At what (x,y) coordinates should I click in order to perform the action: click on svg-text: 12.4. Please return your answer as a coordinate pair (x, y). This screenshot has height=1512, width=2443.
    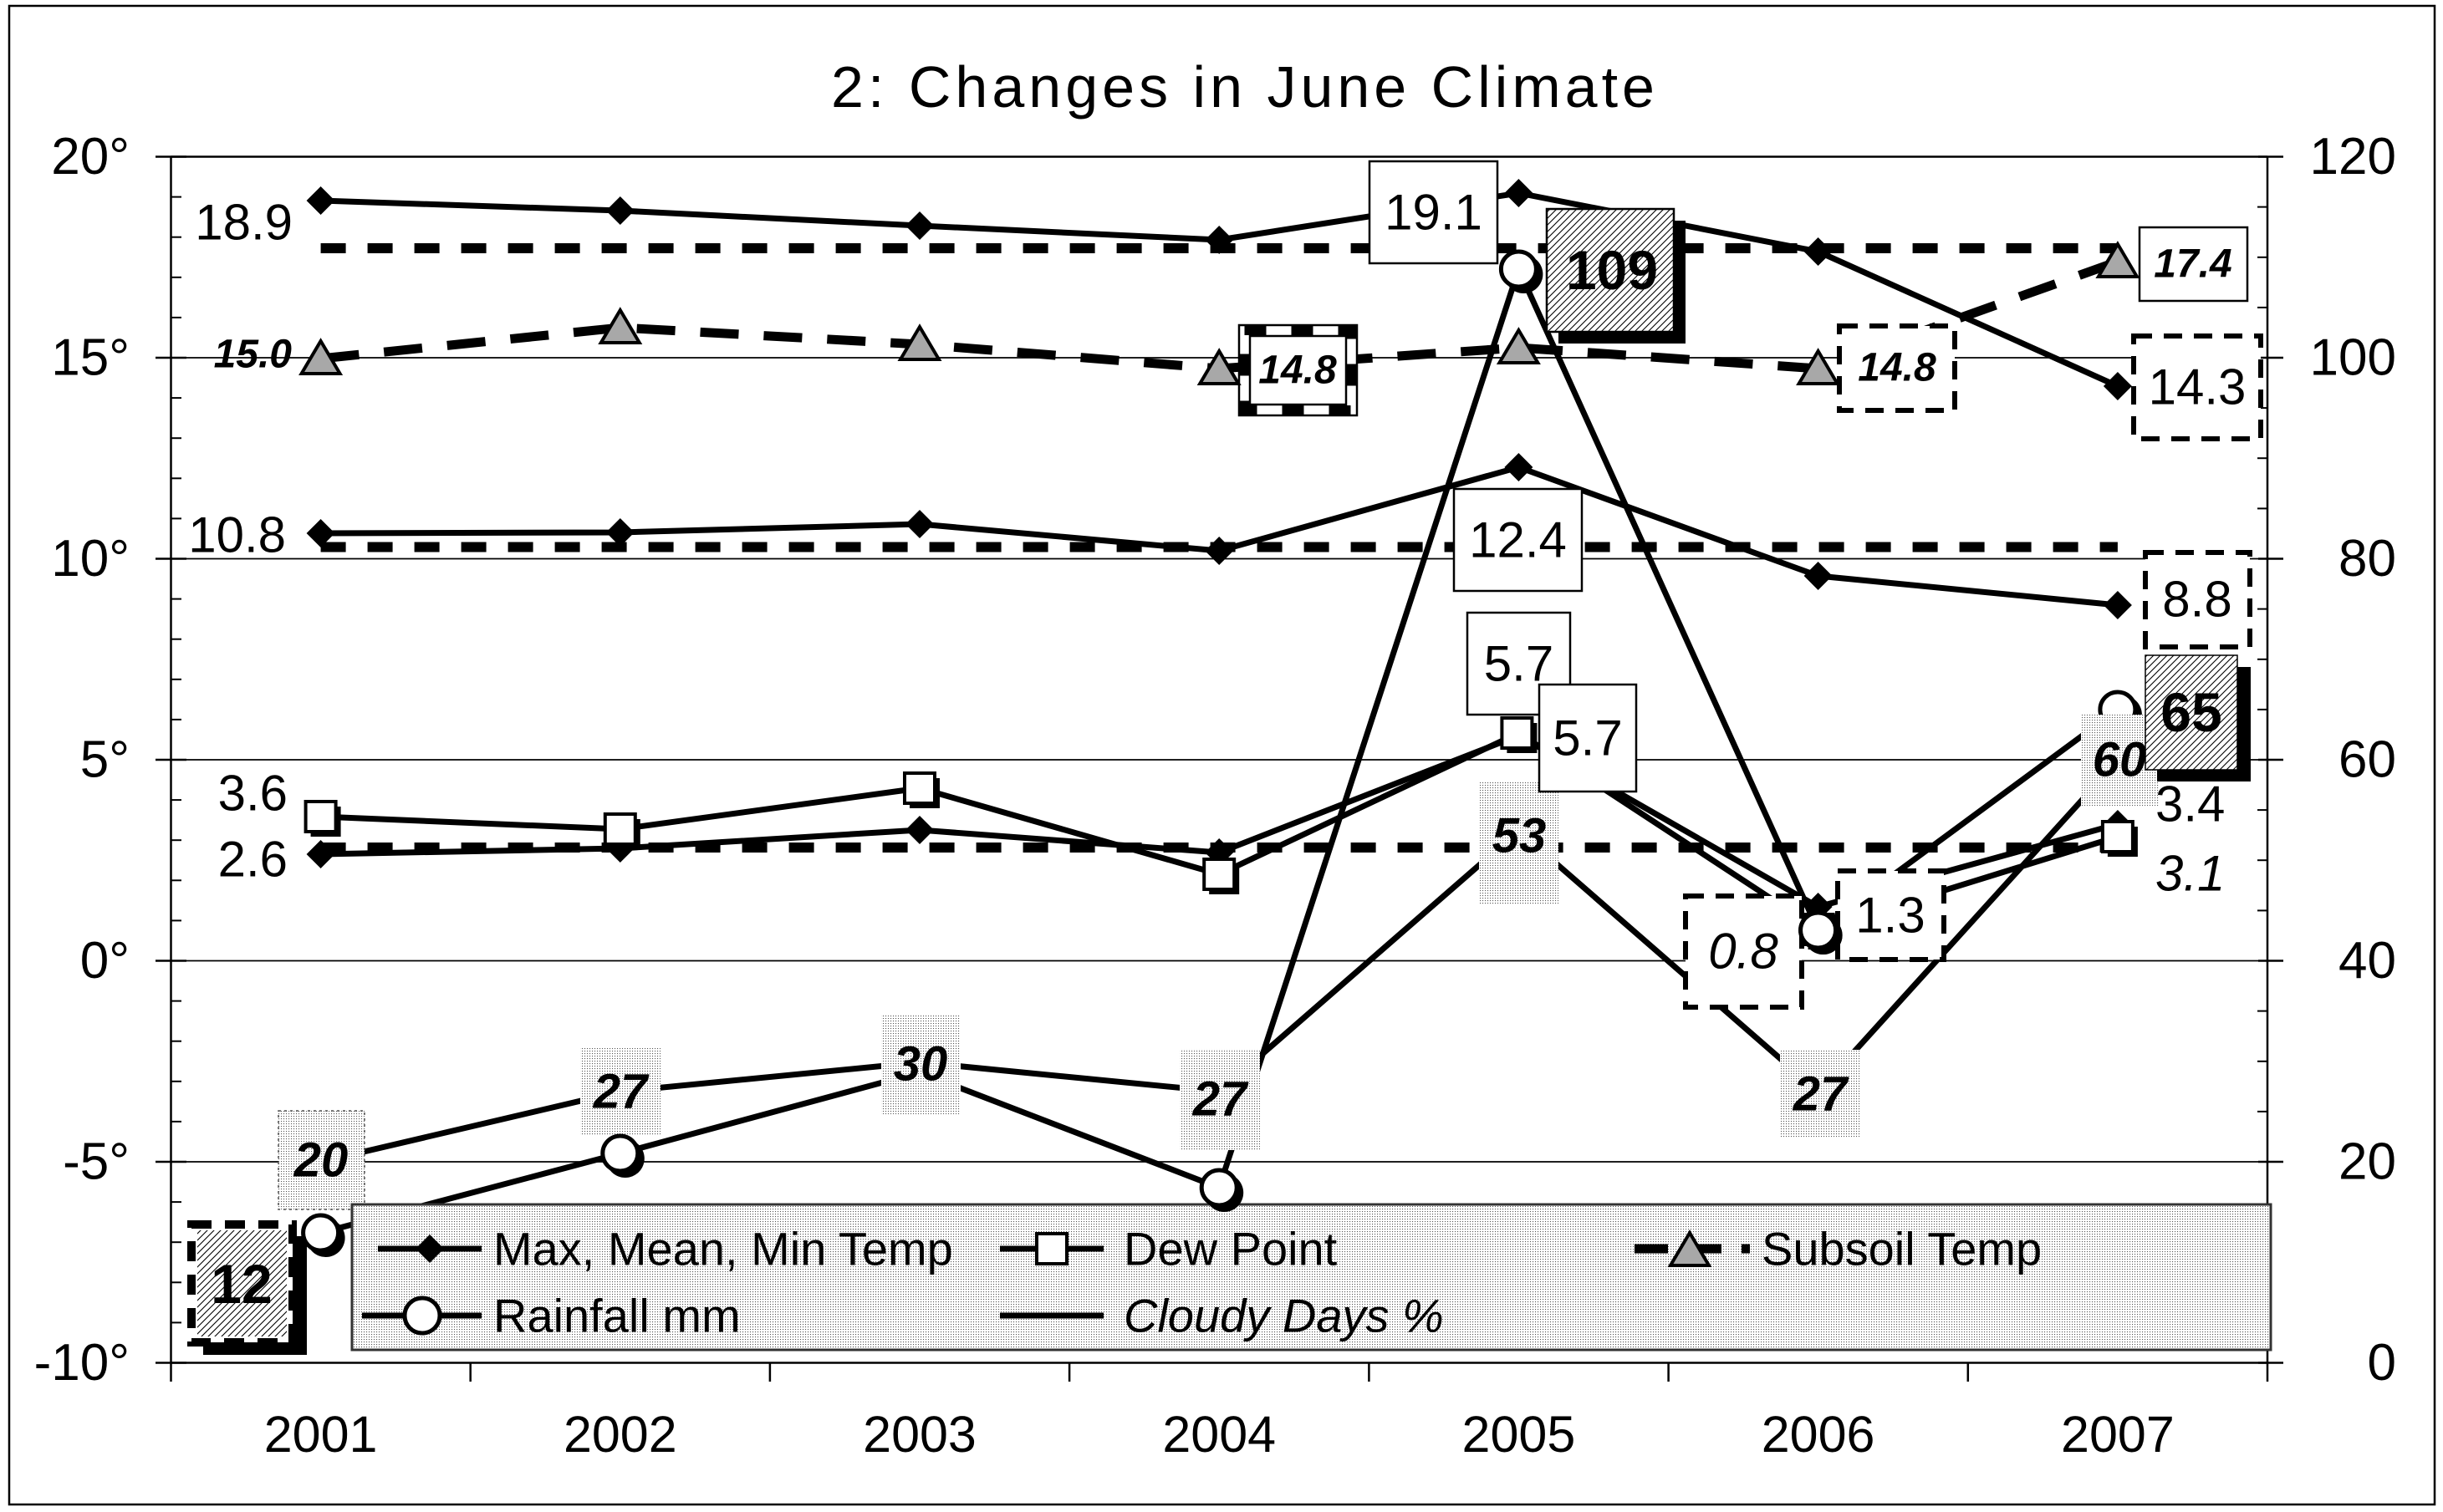
    Looking at the image, I should click on (1518, 540).